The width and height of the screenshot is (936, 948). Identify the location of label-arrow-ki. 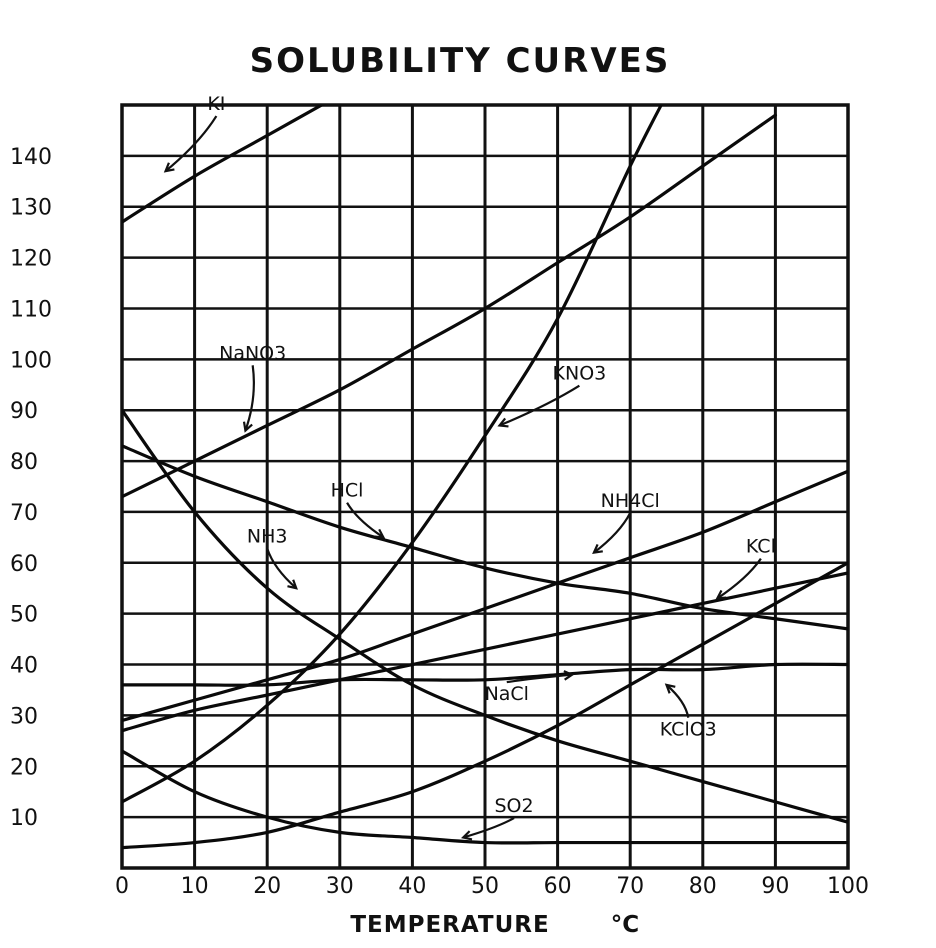
(191, 143).